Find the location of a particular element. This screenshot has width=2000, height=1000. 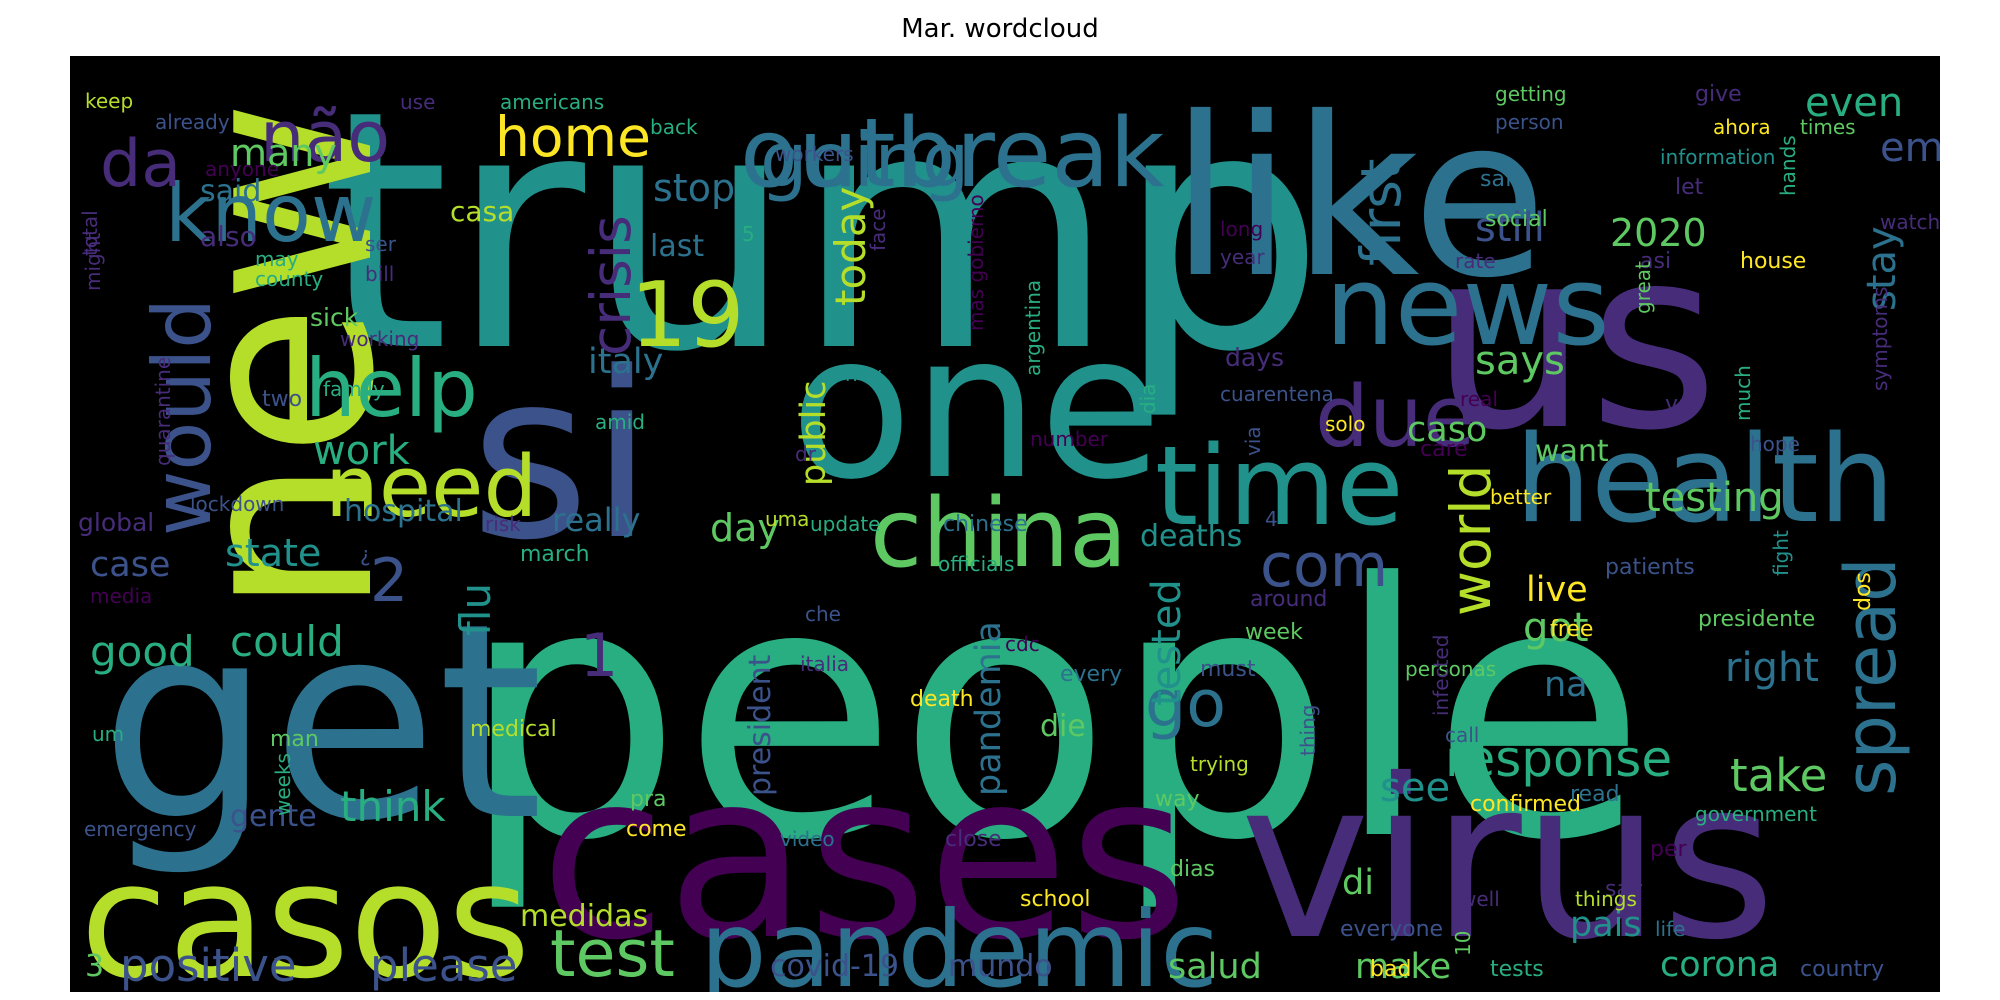

word-15: going is located at coordinates (864, 160).